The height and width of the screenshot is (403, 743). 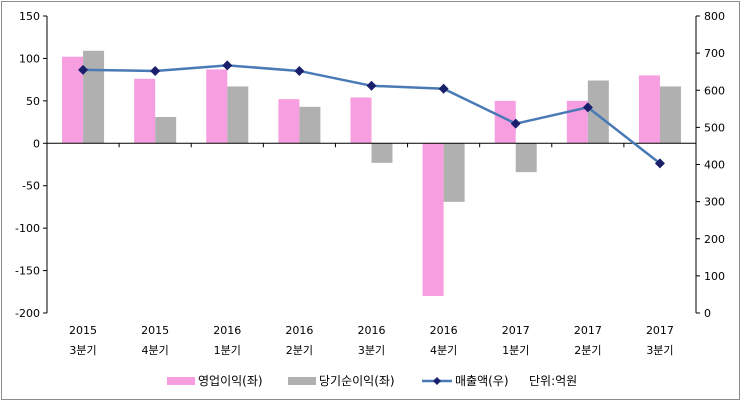 What do you see at coordinates (553, 381) in the screenshot?
I see `unit-note: 단위:억원` at bounding box center [553, 381].